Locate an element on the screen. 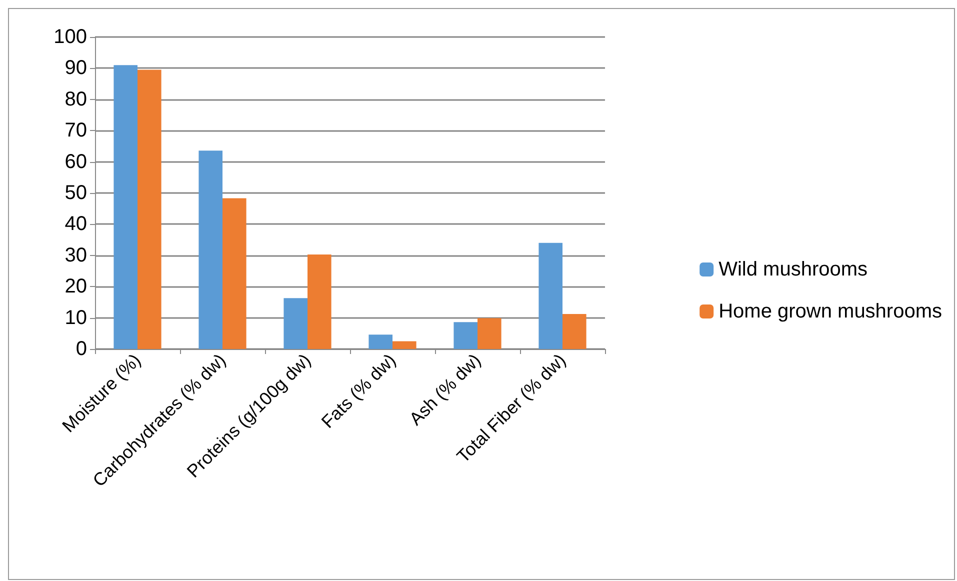 This screenshot has height=581, width=957. y-tick-label: 0 is located at coordinates (81, 349).